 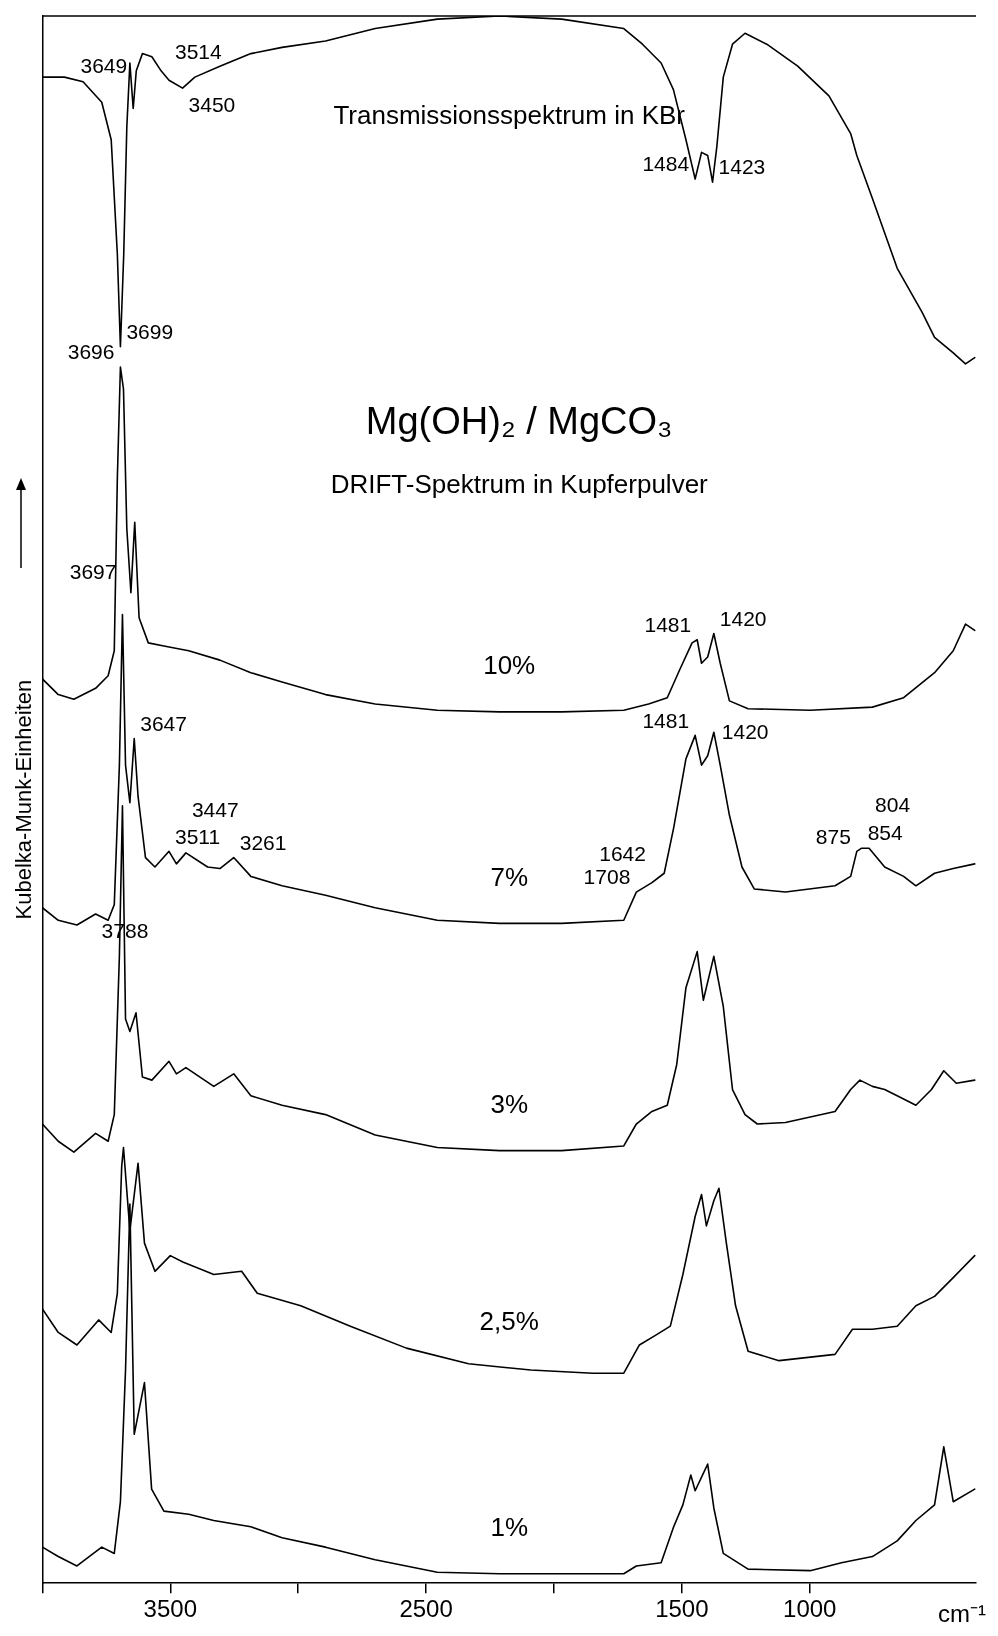 What do you see at coordinates (104, 65) in the screenshot?
I see `annotation: 3649` at bounding box center [104, 65].